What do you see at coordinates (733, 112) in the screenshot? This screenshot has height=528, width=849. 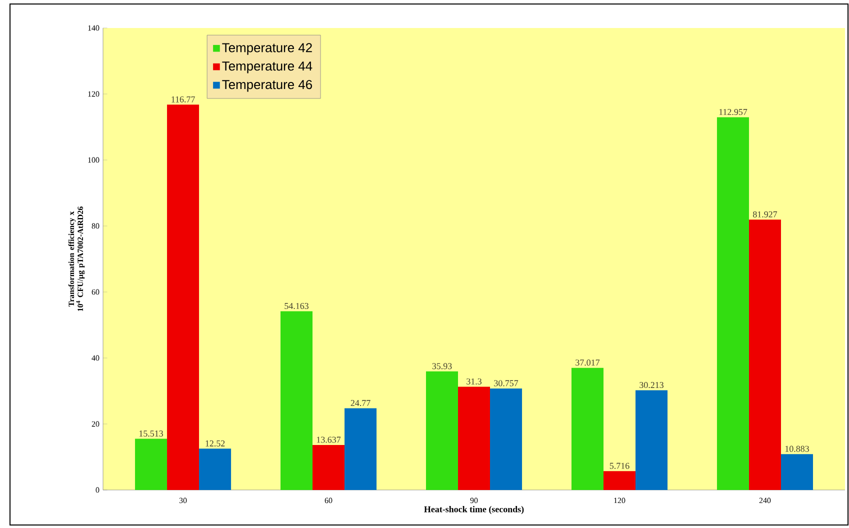 I see `data-label: 112.957` at bounding box center [733, 112].